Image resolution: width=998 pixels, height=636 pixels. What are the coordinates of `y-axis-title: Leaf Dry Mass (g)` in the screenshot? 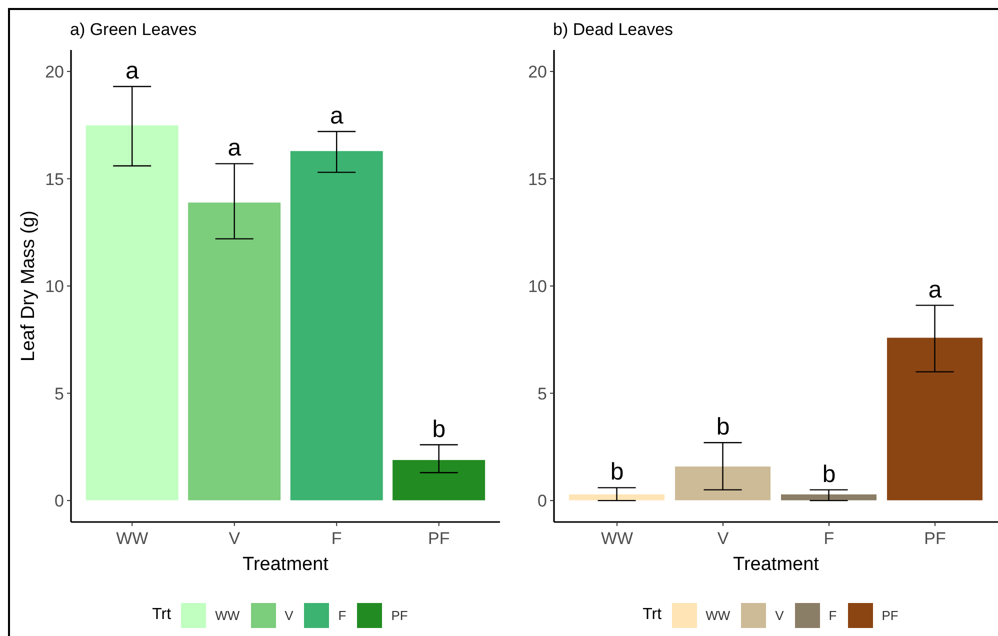 It's located at (28, 286).